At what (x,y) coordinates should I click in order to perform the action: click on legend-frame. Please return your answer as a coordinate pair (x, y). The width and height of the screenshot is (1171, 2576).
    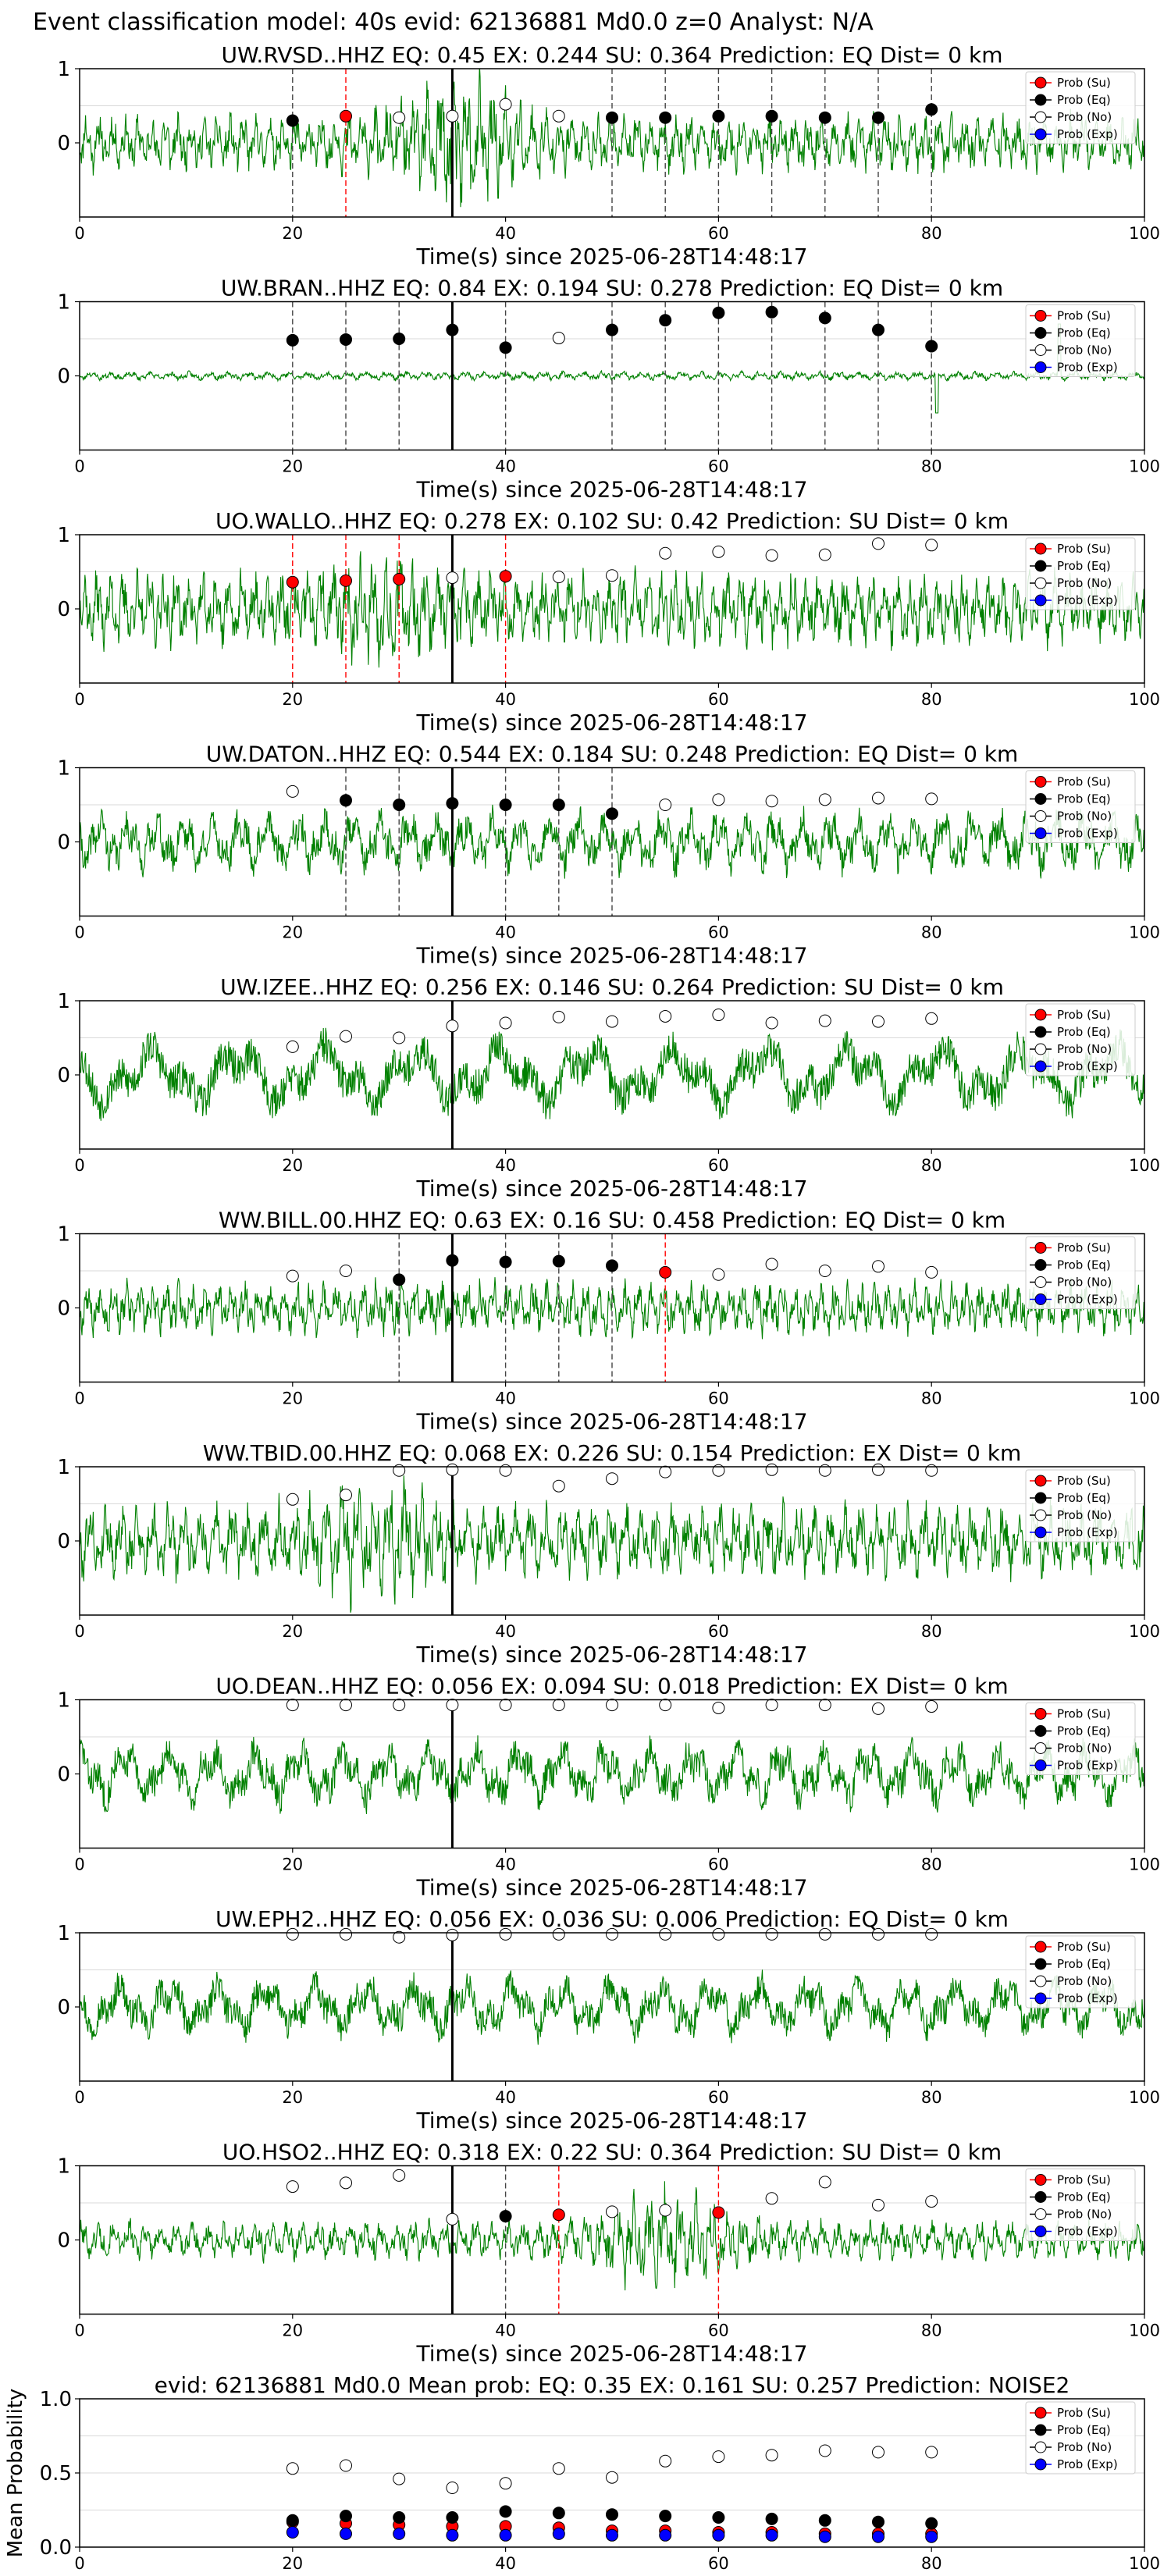
    Looking at the image, I should click on (1080, 2438).